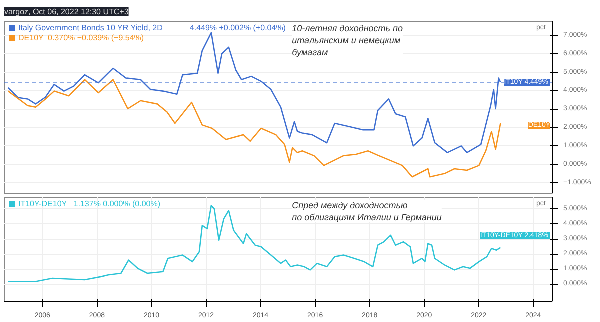  I want to click on legend-label: Italy Government Bonds 10 YR Yield, 2D, so click(91, 28).